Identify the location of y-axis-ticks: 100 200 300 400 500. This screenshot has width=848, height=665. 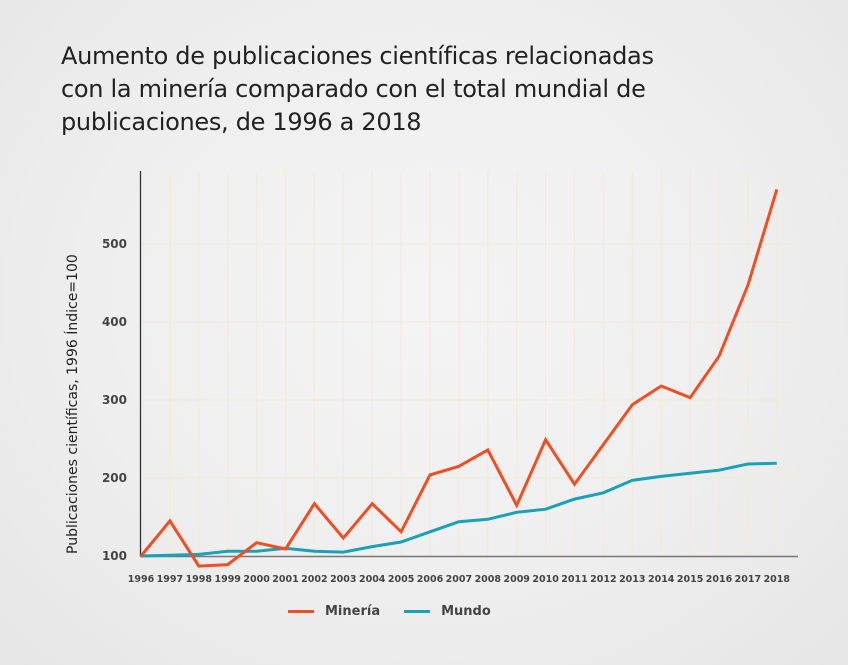
(114, 400).